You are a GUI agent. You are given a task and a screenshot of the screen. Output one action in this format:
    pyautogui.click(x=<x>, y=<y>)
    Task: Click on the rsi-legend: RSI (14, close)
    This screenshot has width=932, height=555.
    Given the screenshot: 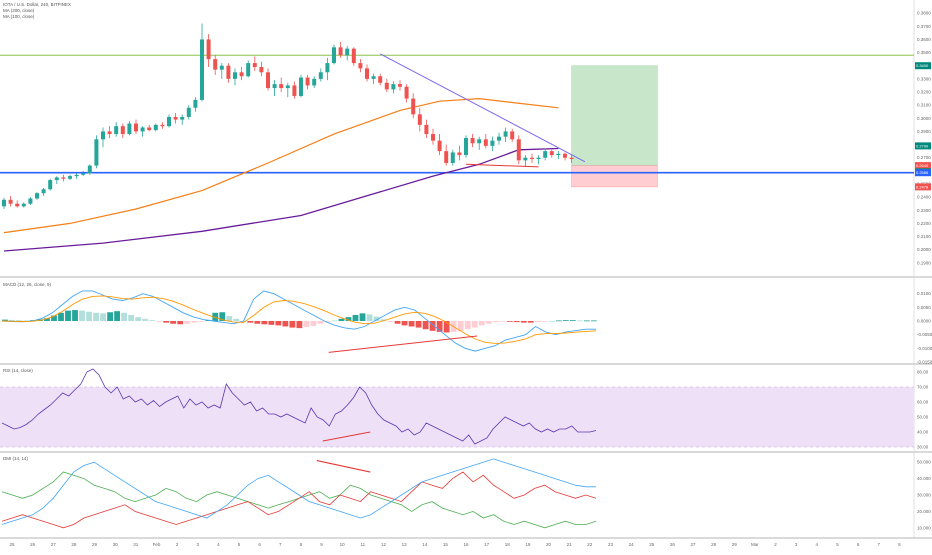 What is the action you would take?
    pyautogui.click(x=18, y=371)
    